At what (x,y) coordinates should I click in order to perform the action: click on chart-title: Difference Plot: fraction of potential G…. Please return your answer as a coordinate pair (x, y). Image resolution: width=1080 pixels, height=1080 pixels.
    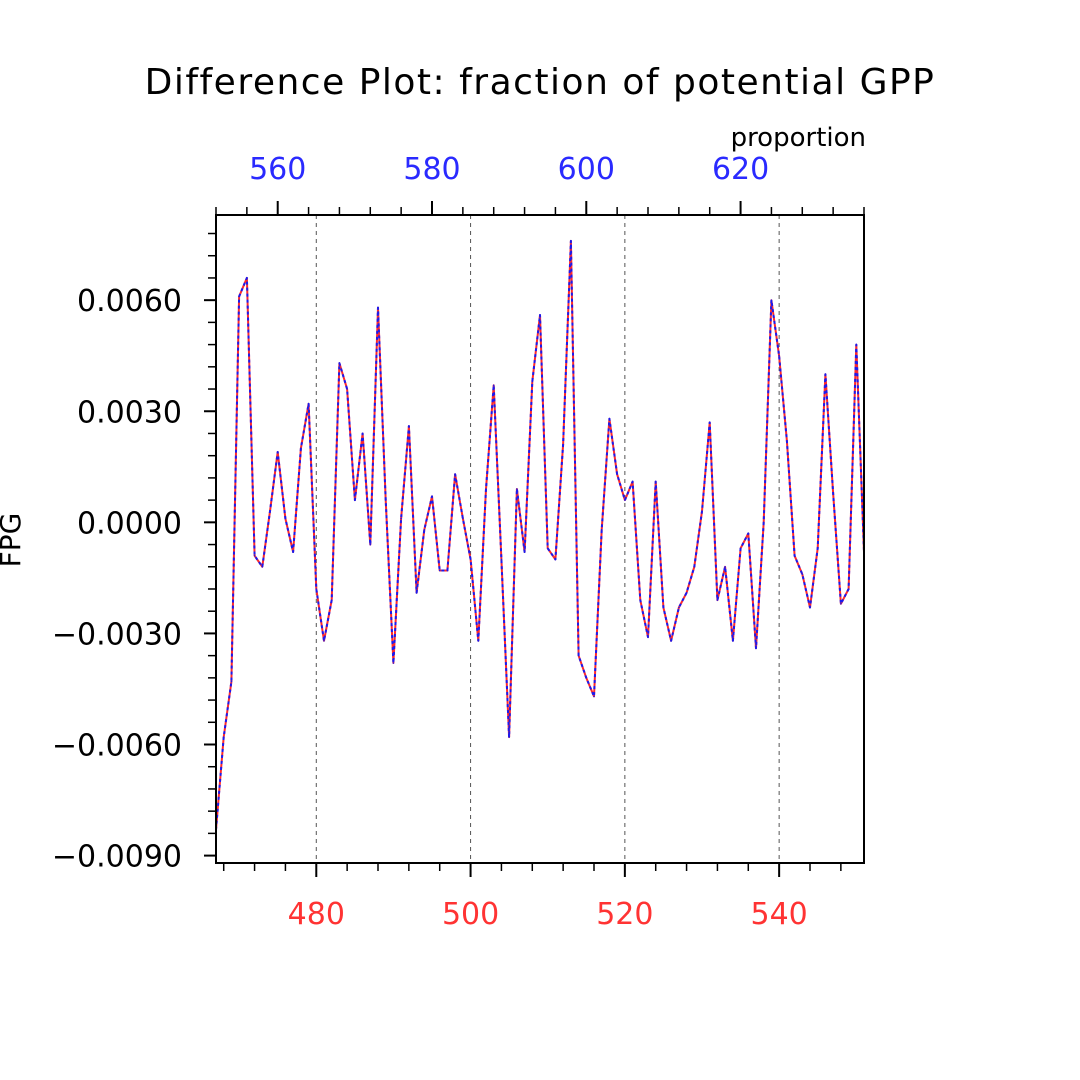
    Looking at the image, I should click on (540, 82).